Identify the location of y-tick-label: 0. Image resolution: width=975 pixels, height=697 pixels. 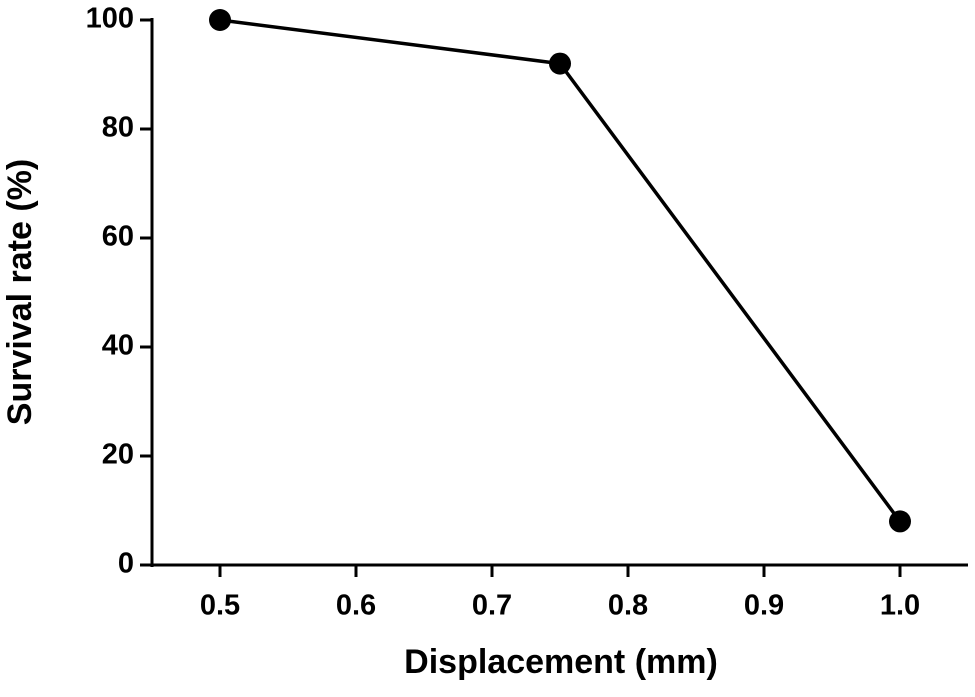
(126, 564).